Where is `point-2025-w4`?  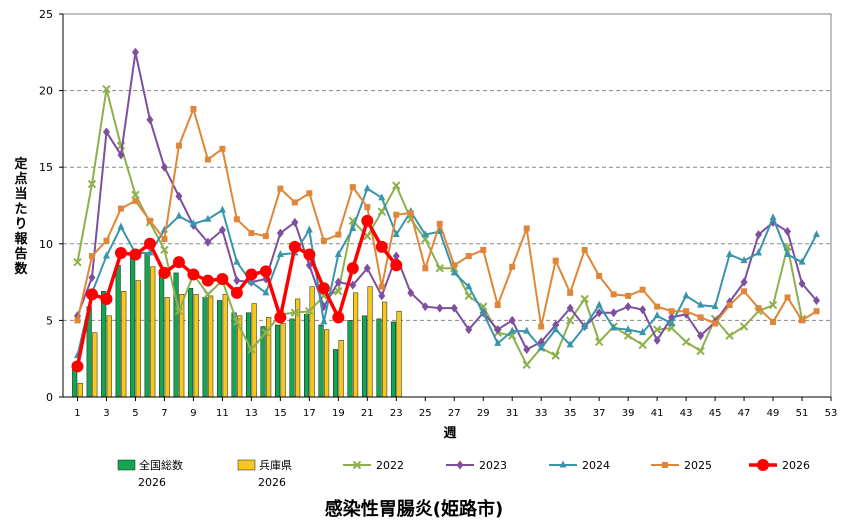 point-2025-w4 is located at coordinates (120, 208).